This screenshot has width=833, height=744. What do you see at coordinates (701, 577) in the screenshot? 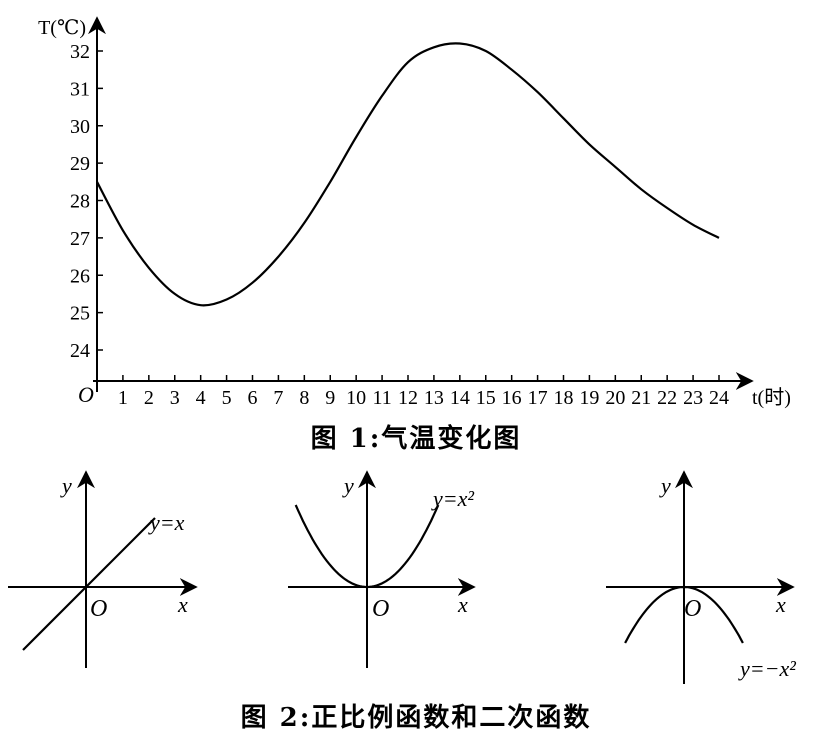
I see `panel-parabola-down: y=−x² O x y` at bounding box center [701, 577].